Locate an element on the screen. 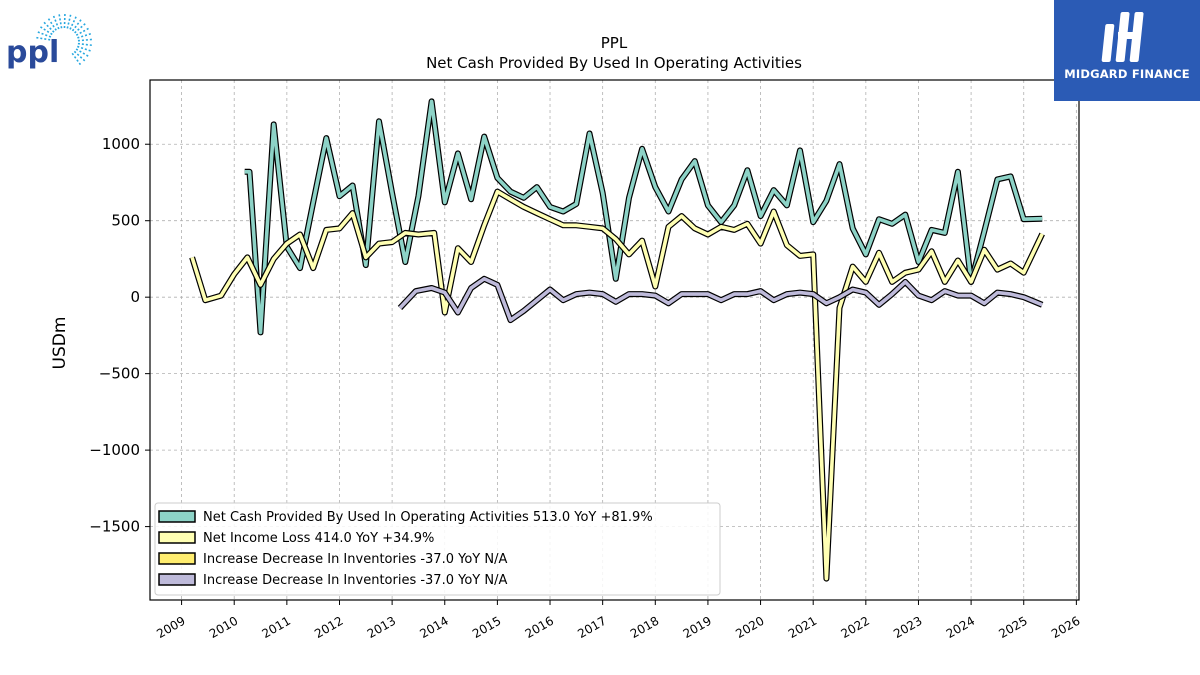 Image resolution: width=1200 pixels, height=675 pixels. x-tick-label: 2013 is located at coordinates (381, 627).